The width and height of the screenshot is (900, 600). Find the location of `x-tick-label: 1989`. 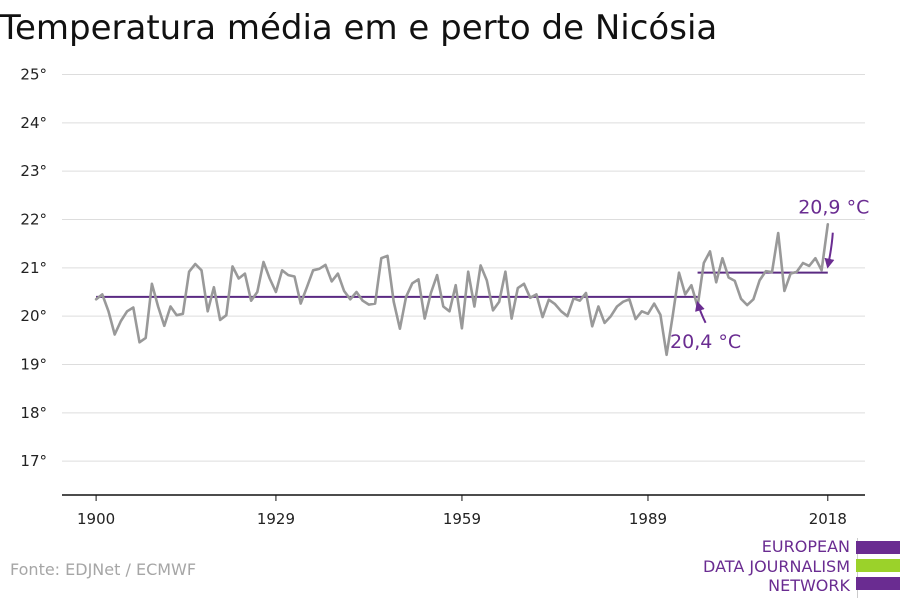

x-tick-label: 1989 is located at coordinates (648, 519).